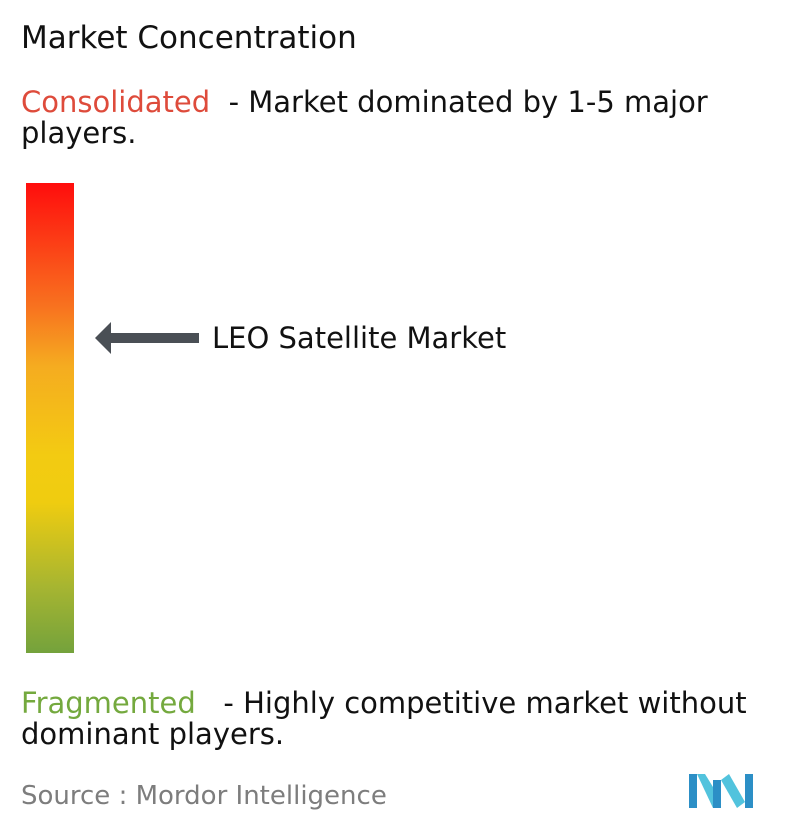 The height and width of the screenshot is (834, 796). What do you see at coordinates (116, 102) in the screenshot?
I see `consolidated-keyword: Consolidated` at bounding box center [116, 102].